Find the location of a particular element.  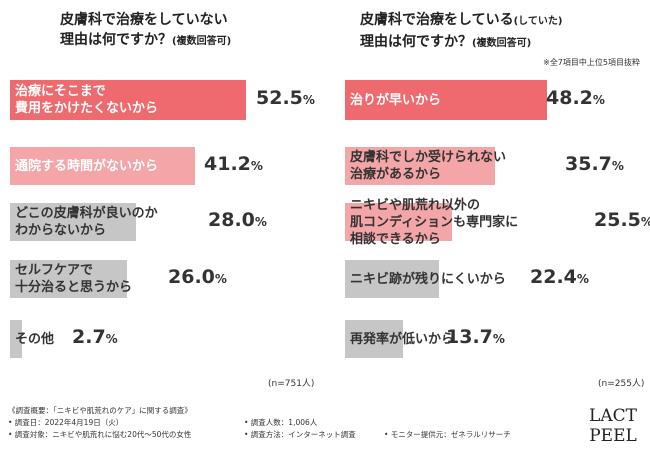

logo-line1: LACT is located at coordinates (613, 416).